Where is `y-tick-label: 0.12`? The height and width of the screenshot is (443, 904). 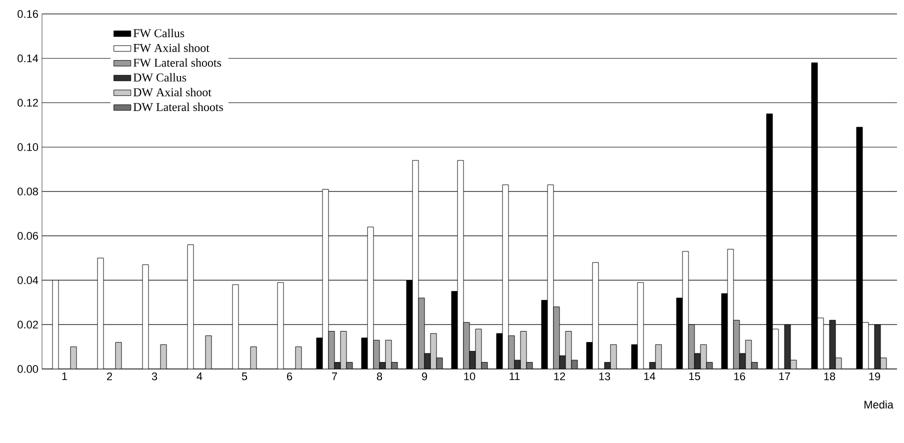
y-tick-label: 0.12 is located at coordinates (28, 102).